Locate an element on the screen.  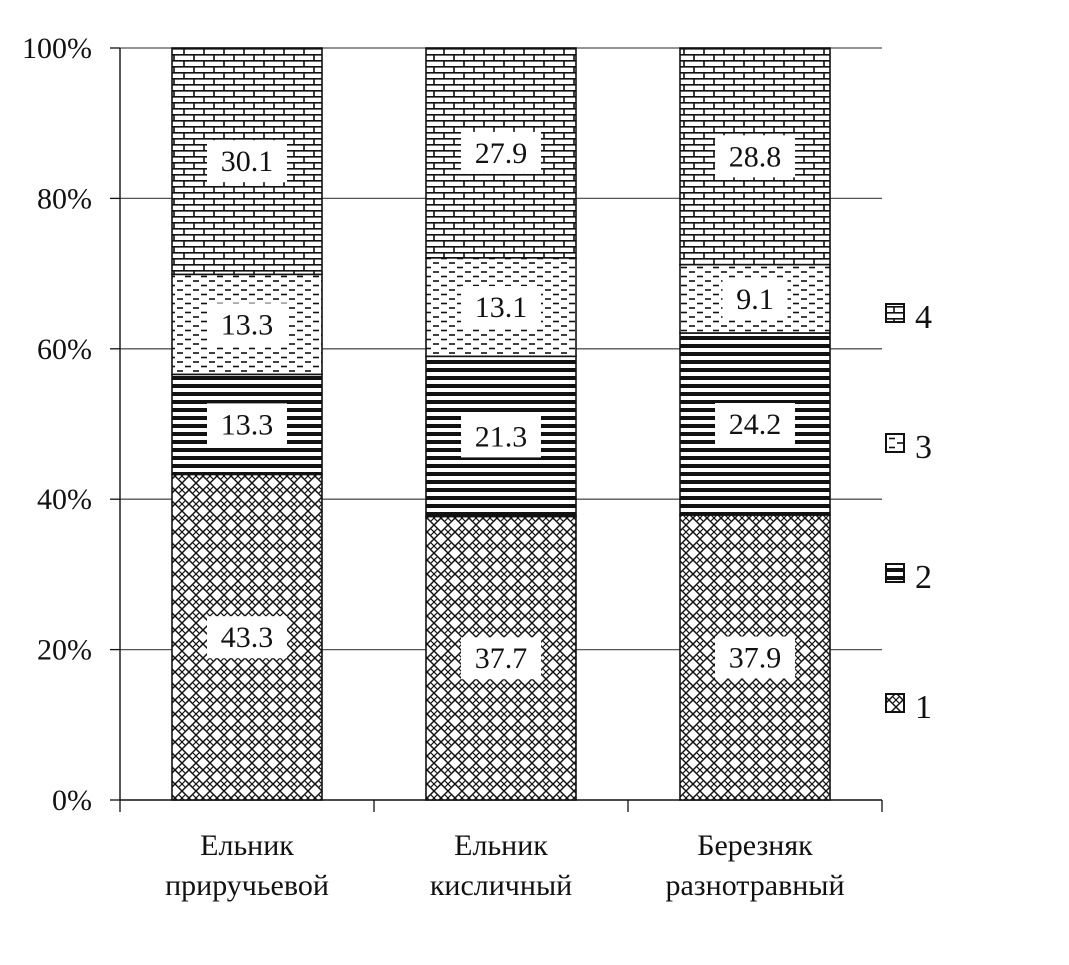
legend: 4 3 2 1 is located at coordinates (908, 512).